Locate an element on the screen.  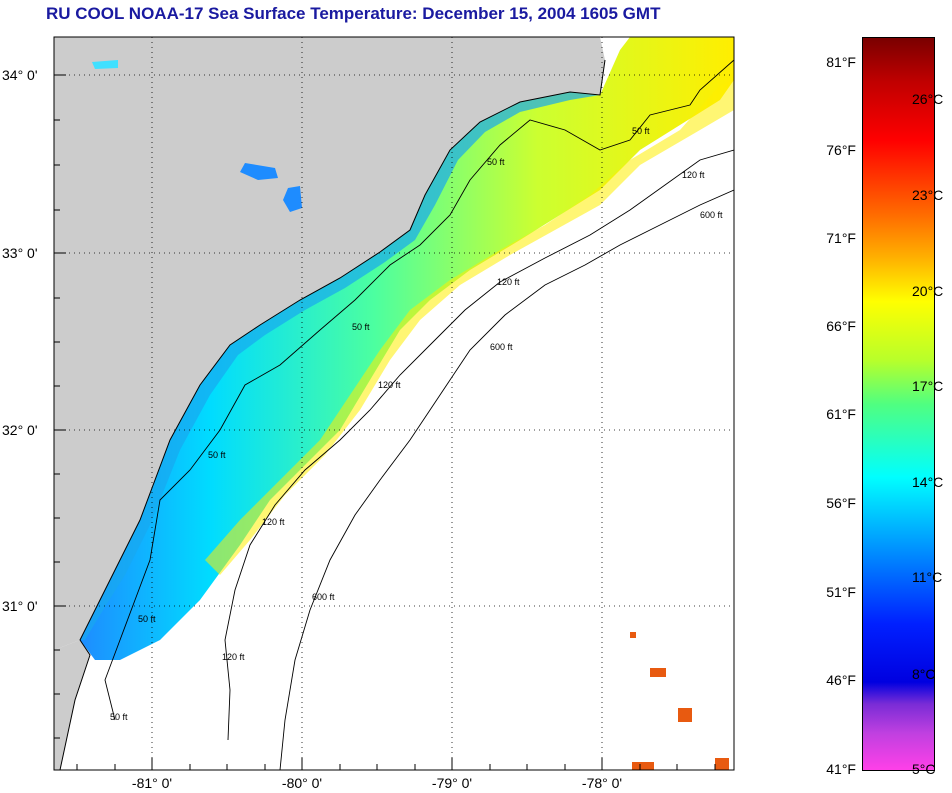
colorbar-label-f: 66°F is located at coordinates (841, 326).